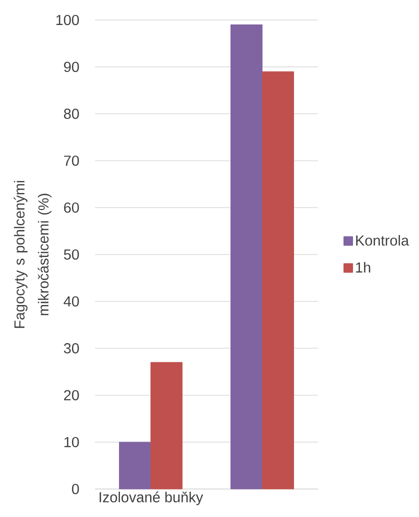 Image resolution: width=419 pixels, height=517 pixels. I want to click on x-tick-label: Izolované buňky, so click(152, 499).